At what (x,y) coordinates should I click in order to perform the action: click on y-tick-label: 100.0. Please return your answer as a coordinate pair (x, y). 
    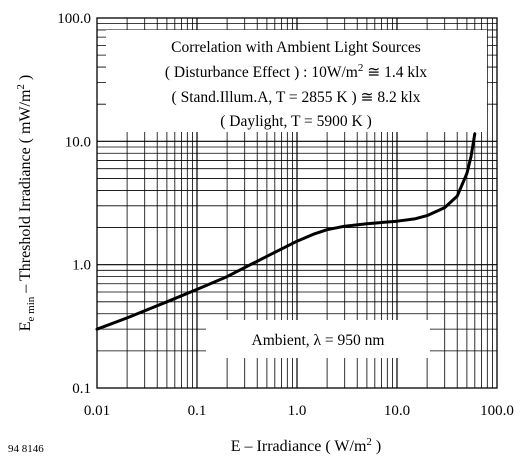
    Looking at the image, I should click on (74, 19).